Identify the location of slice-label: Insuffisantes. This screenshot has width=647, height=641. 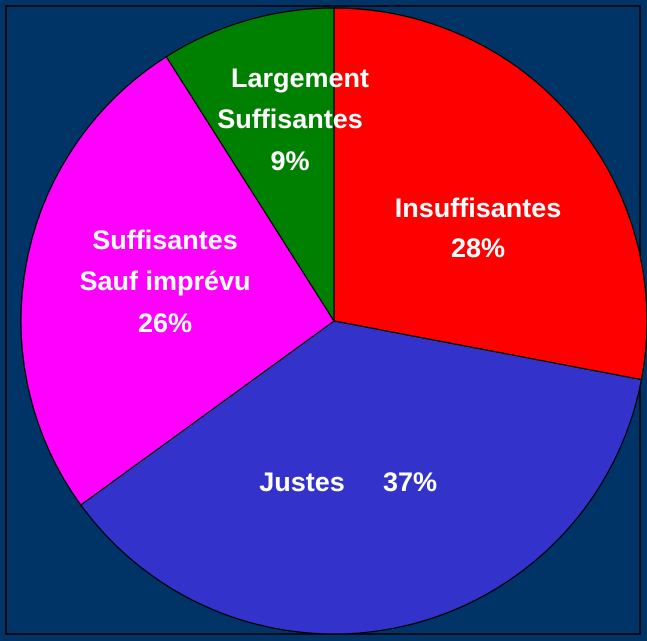
(478, 208).